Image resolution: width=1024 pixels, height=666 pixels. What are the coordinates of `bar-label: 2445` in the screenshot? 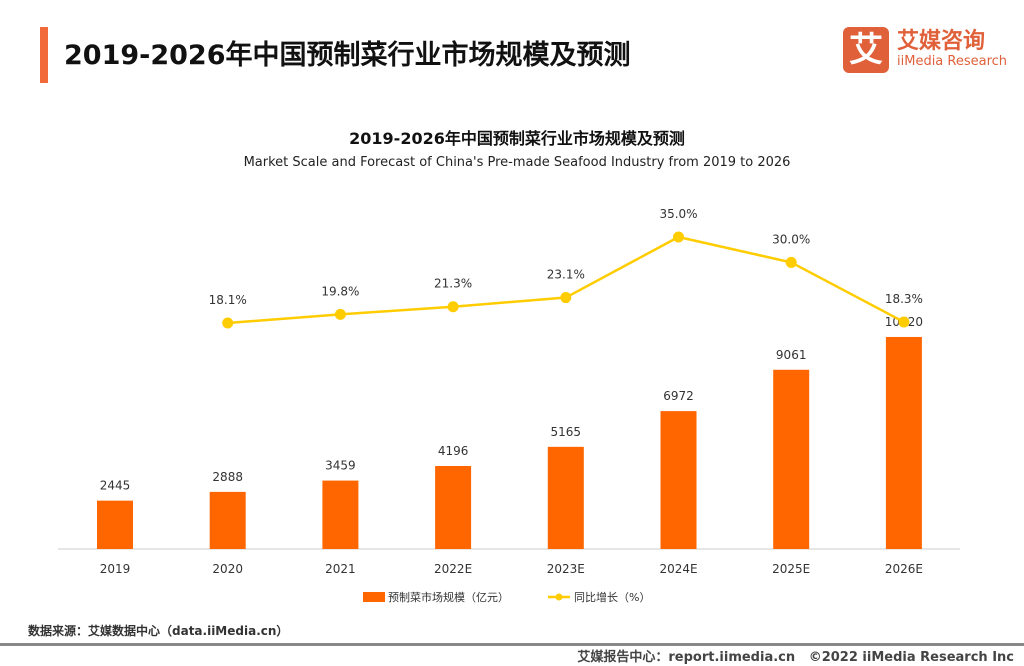 It's located at (115, 486).